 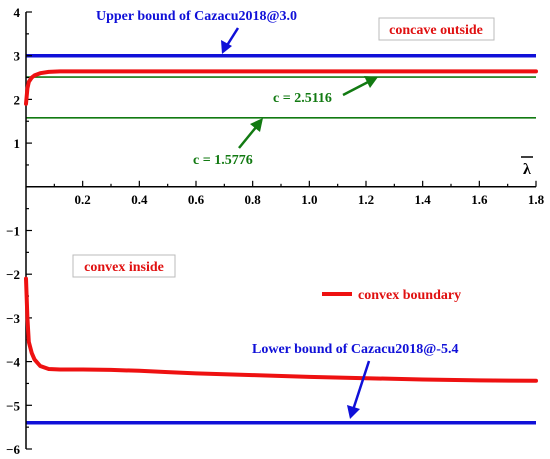 I want to click on y-tick-label: −5, so click(x=13, y=405).